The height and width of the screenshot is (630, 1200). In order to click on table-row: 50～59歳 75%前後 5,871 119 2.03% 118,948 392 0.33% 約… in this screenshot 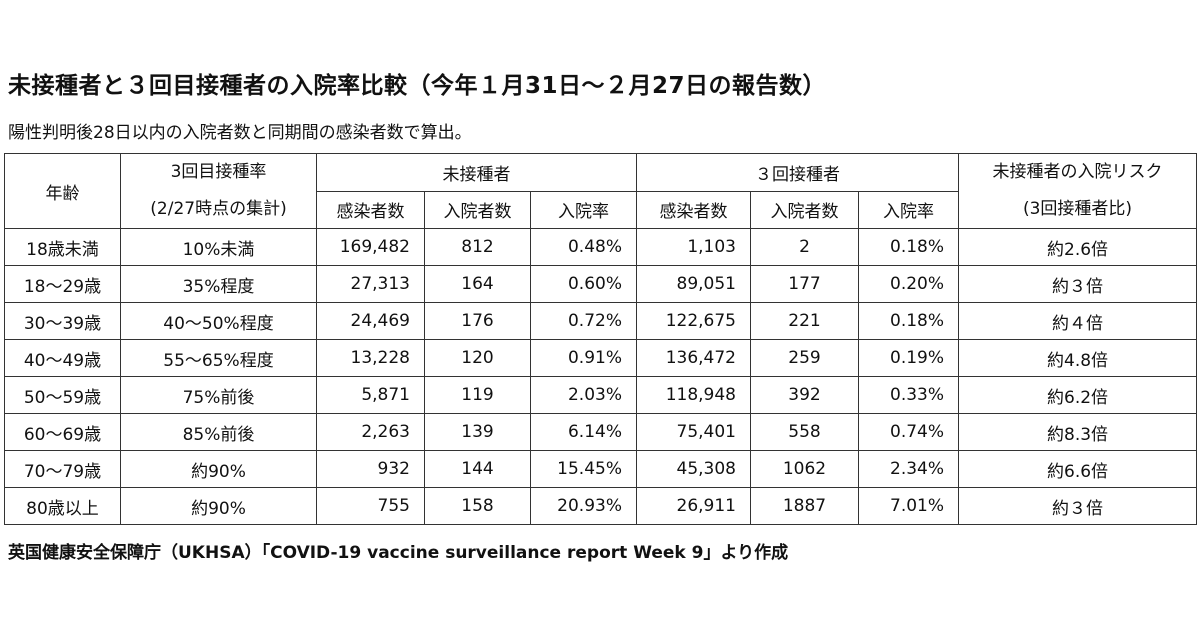, I will do `click(601, 395)`.